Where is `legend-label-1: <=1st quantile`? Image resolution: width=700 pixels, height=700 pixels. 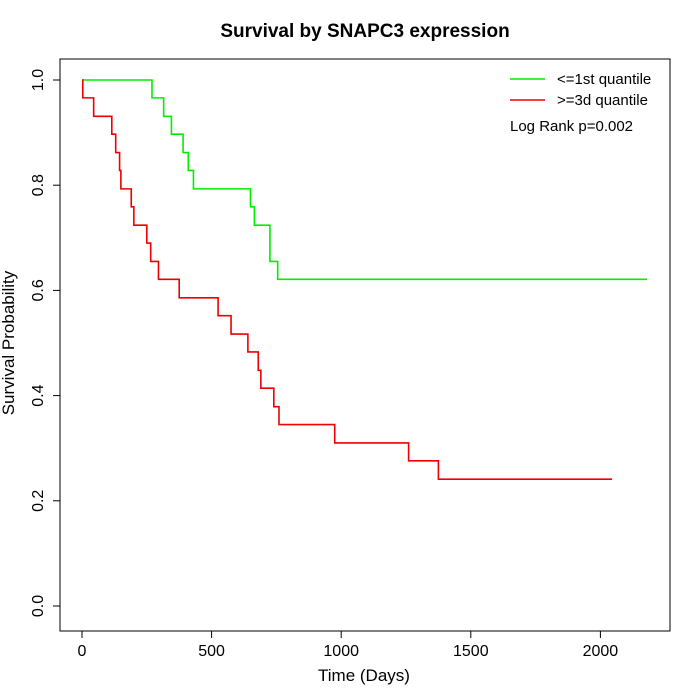
legend-label-1: <=1st quantile is located at coordinates (604, 79).